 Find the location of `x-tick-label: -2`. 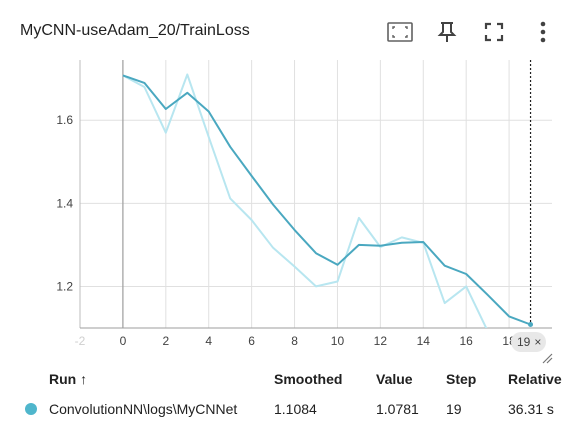

x-tick-label: -2 is located at coordinates (80, 341).